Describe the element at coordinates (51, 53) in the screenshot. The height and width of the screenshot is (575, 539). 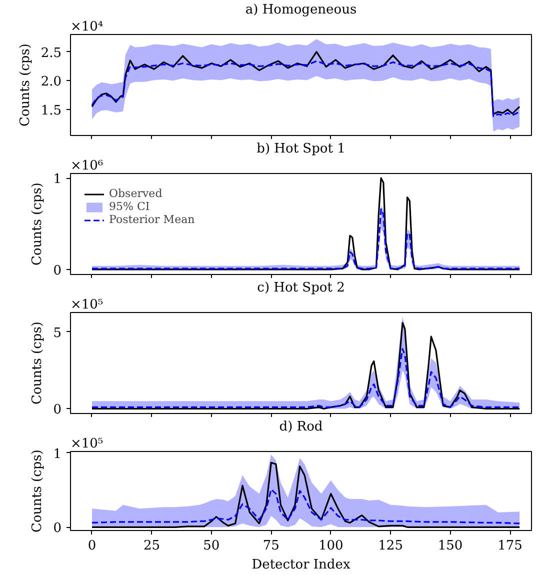
I see `y-tick-label: 2.5` at that location.